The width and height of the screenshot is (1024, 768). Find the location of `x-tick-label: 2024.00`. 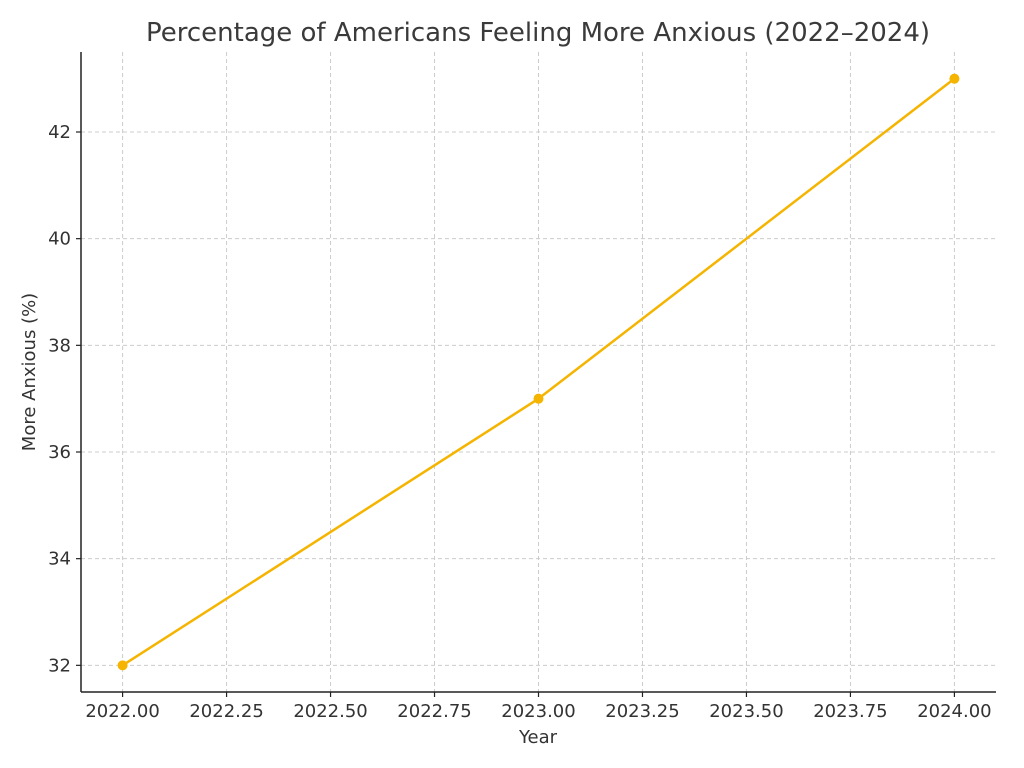

x-tick-label: 2024.00 is located at coordinates (954, 711).